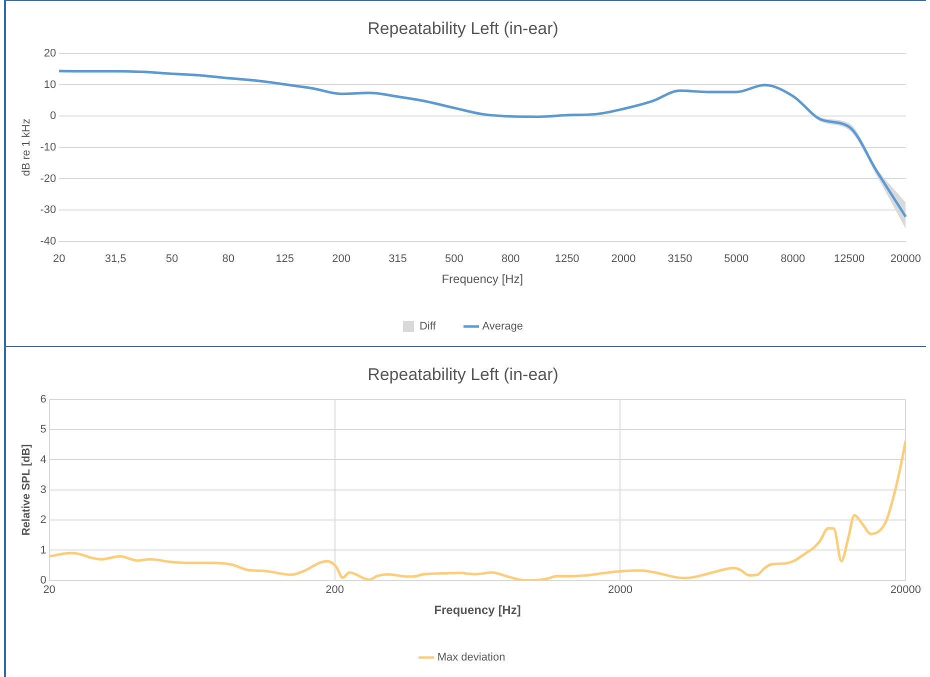  I want to click on y-tick-label: 1, so click(43, 550).